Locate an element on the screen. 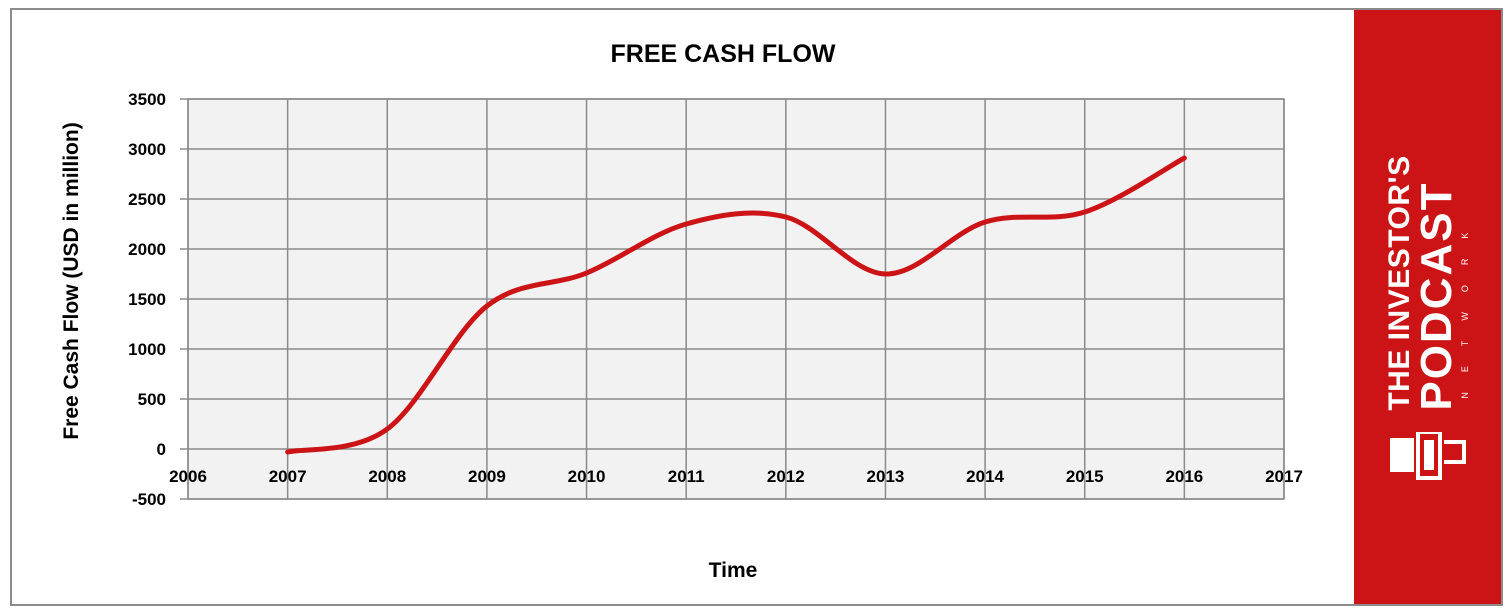 The height and width of the screenshot is (616, 1512). x-tick-label: 2006 is located at coordinates (188, 476).